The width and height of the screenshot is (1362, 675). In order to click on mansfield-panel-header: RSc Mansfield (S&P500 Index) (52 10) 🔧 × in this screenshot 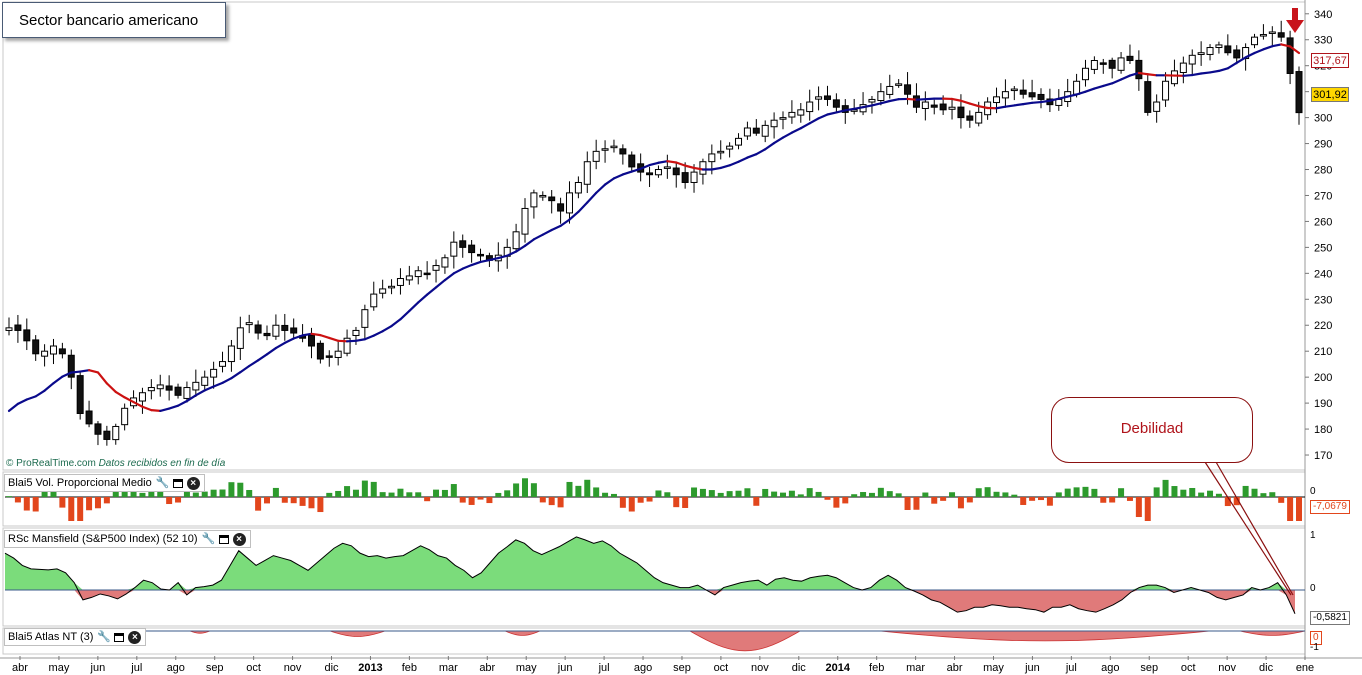, I will do `click(127, 539)`.